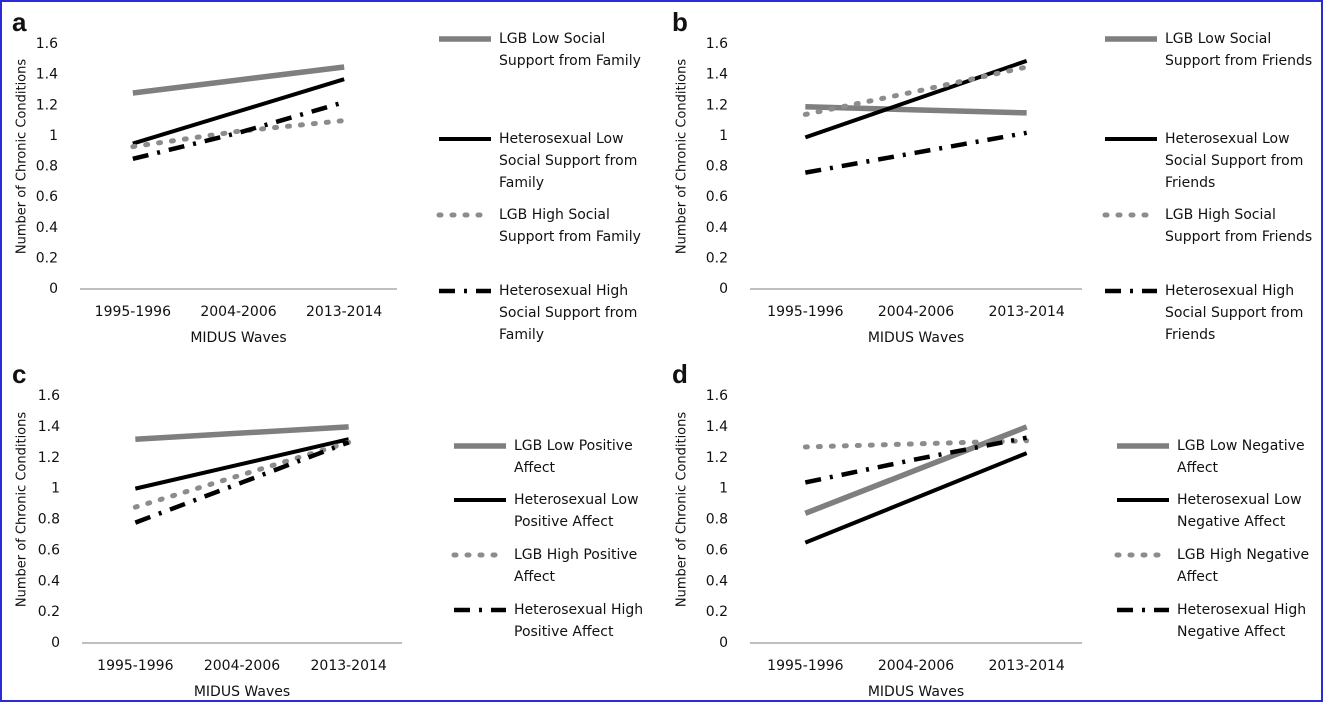  Describe the element at coordinates (1239, 50) in the screenshot. I see `legend-label: LGB Low Social Support from Friends` at that location.